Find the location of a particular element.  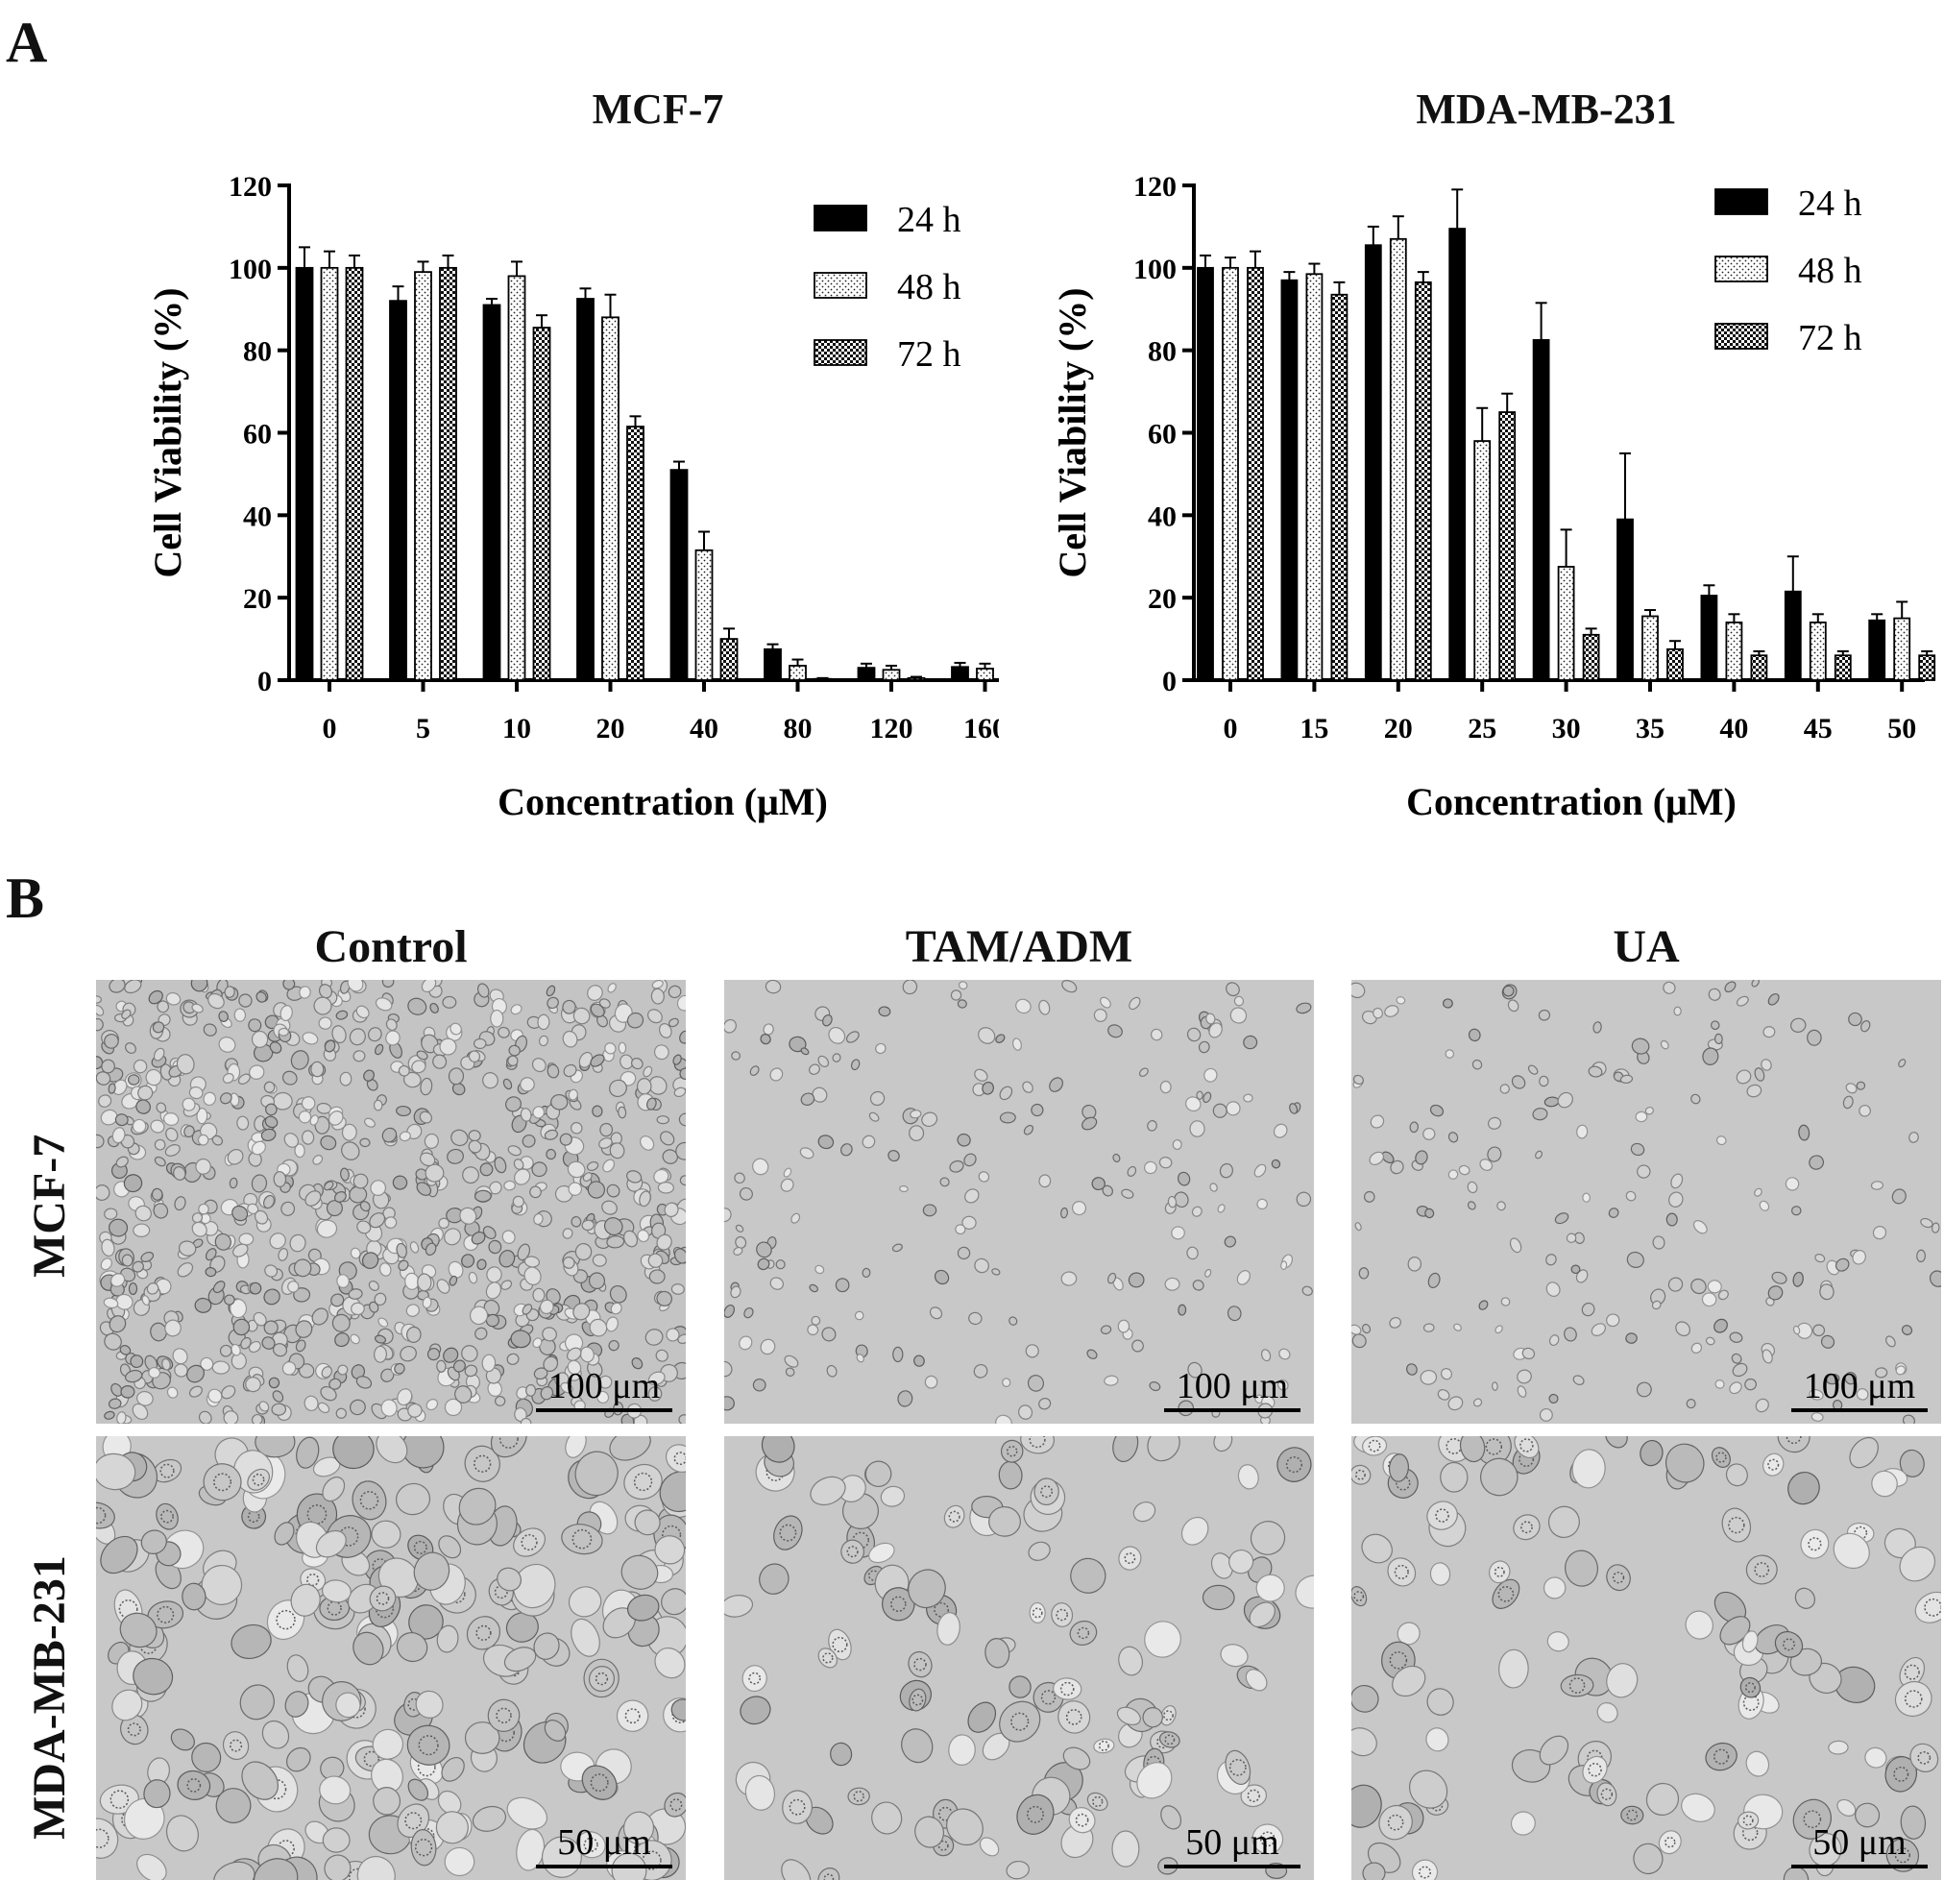

legend-label: 72 h is located at coordinates (1830, 338).